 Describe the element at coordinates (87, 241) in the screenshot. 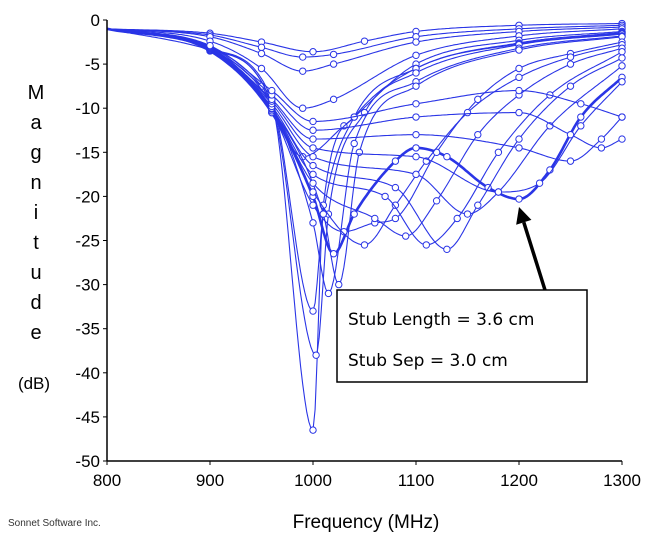

I see `y-tick-label-5: -25` at that location.